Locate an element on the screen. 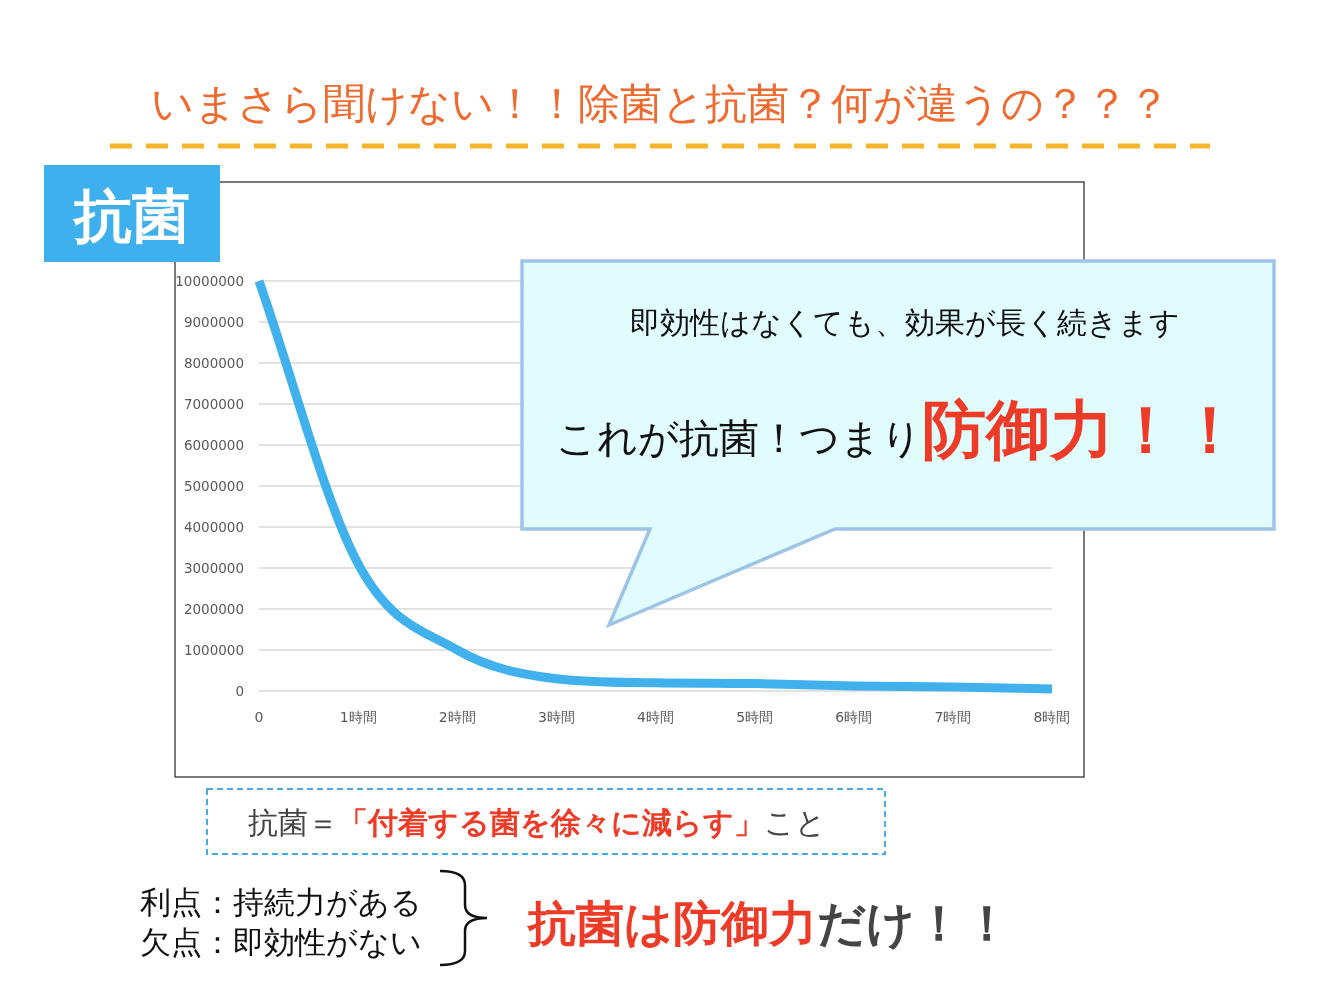 This screenshot has width=1320, height=989. annotation: 欠点：即効性がない is located at coordinates (281, 942).